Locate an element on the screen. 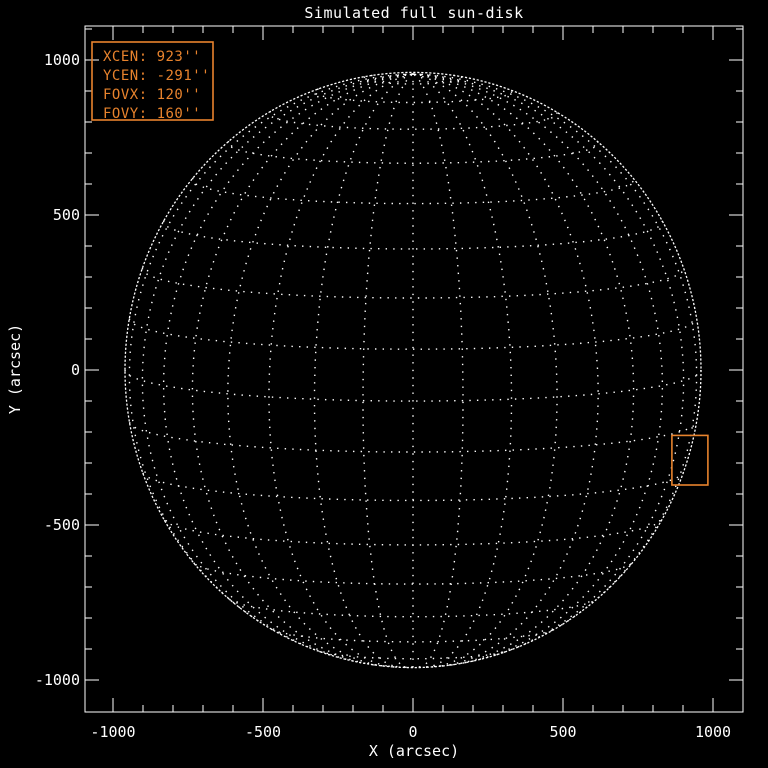 The image size is (768, 768). x-tick-label: -500 is located at coordinates (263, 732).